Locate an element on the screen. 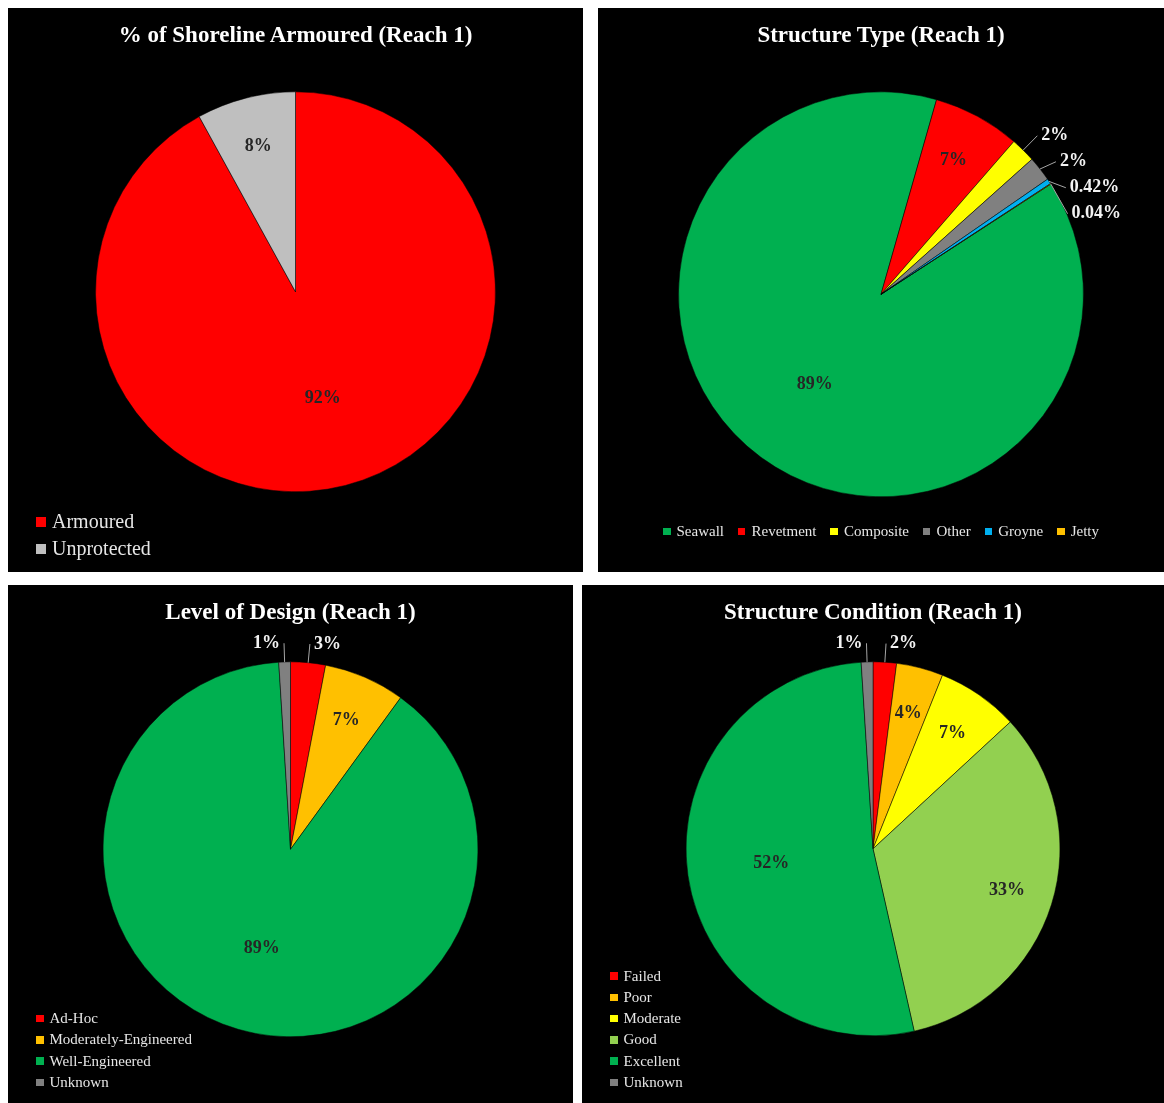 Image resolution: width=1164 pixels, height=1103 pixels. legend-label: Moderately-Engineered is located at coordinates (120, 1040).